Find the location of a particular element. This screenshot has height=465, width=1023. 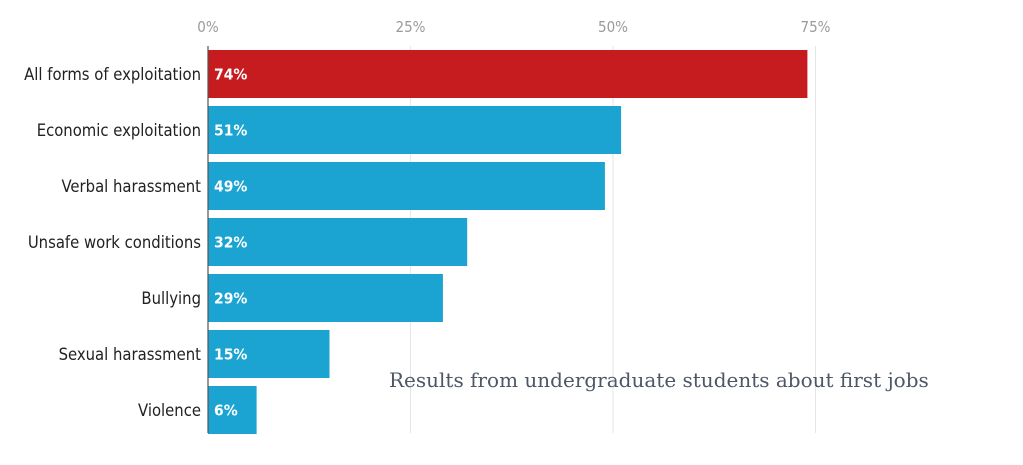

category-label: Violence is located at coordinates (169, 410).